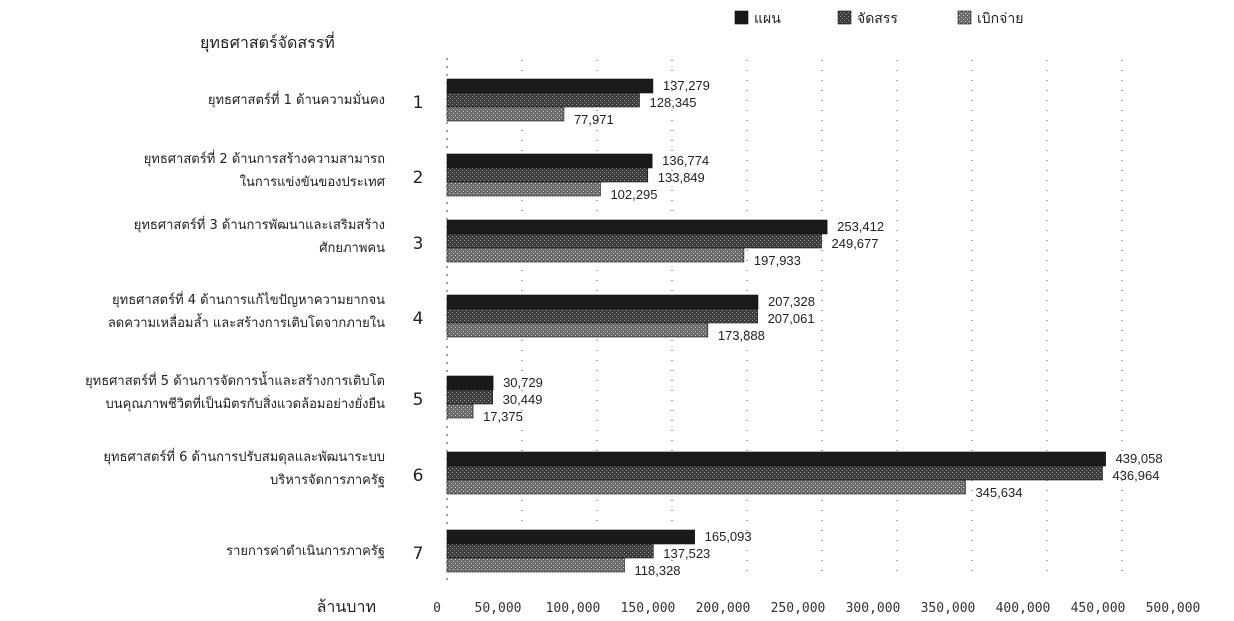  Describe the element at coordinates (267, 42) in the screenshot. I see `chart-title: ยุทธศาสตร์จัดสรรที่` at that location.